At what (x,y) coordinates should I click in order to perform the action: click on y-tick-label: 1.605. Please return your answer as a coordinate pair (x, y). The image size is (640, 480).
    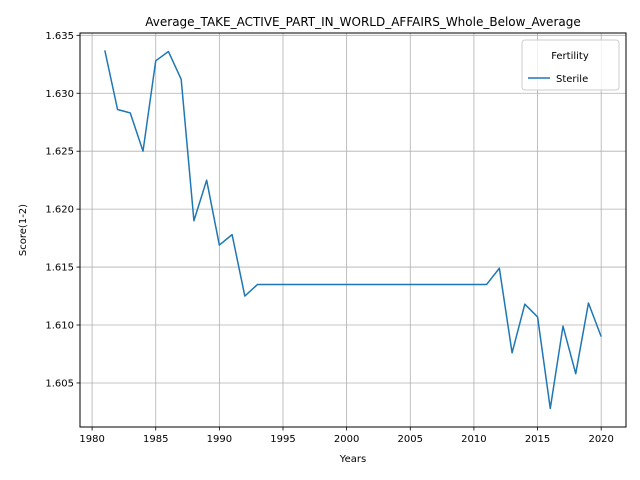
    Looking at the image, I should click on (59, 383).